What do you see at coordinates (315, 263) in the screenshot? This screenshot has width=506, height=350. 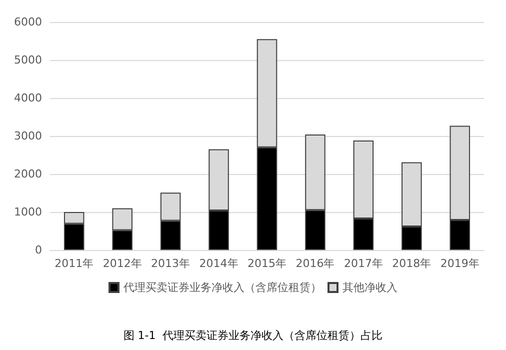 I see `x-tick-label: 2016年` at bounding box center [315, 263].